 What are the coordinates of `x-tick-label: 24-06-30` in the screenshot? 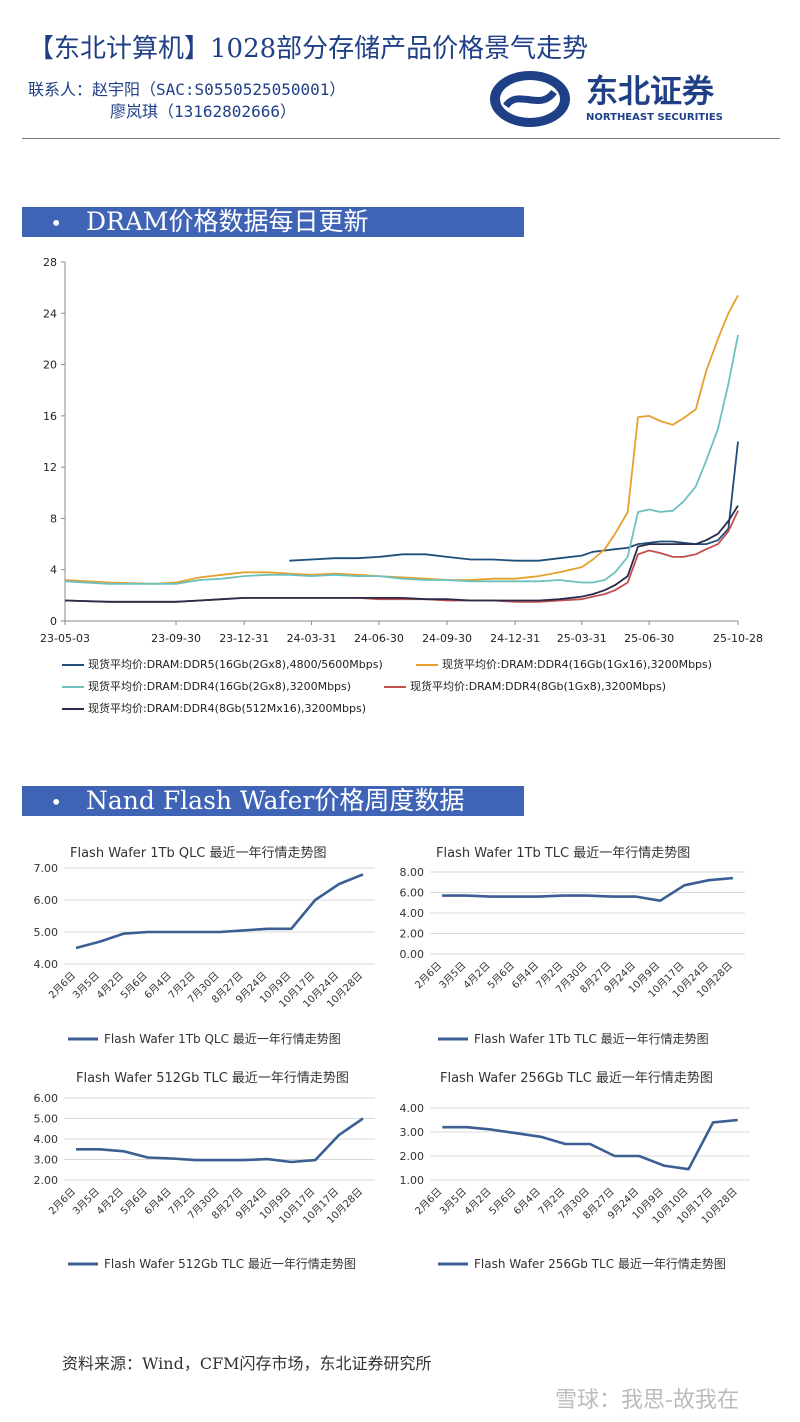 It's located at (379, 638).